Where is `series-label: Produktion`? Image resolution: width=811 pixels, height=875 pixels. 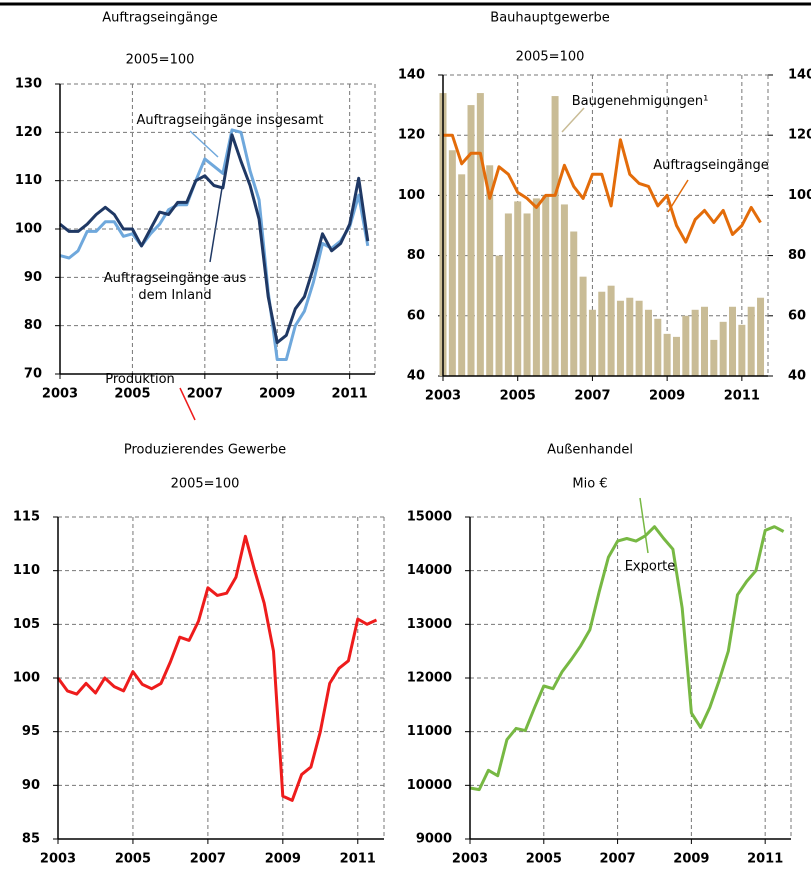
series-label: Produktion is located at coordinates (140, 379).